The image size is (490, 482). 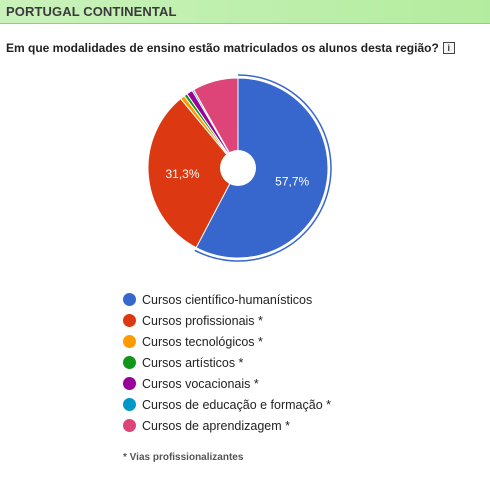 What do you see at coordinates (183, 457) in the screenshot?
I see `footnote: * Vias profissionalizantes` at bounding box center [183, 457].